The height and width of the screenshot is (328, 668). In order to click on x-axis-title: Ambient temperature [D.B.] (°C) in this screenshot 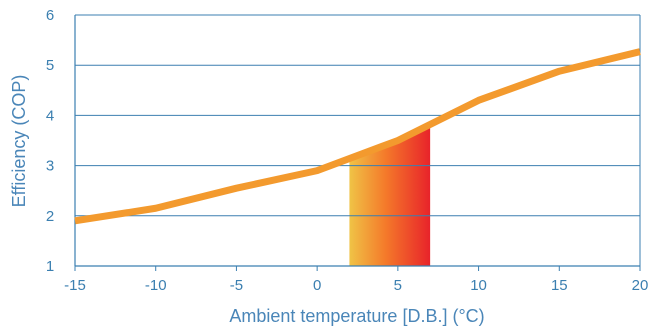, I will do `click(356, 316)`.